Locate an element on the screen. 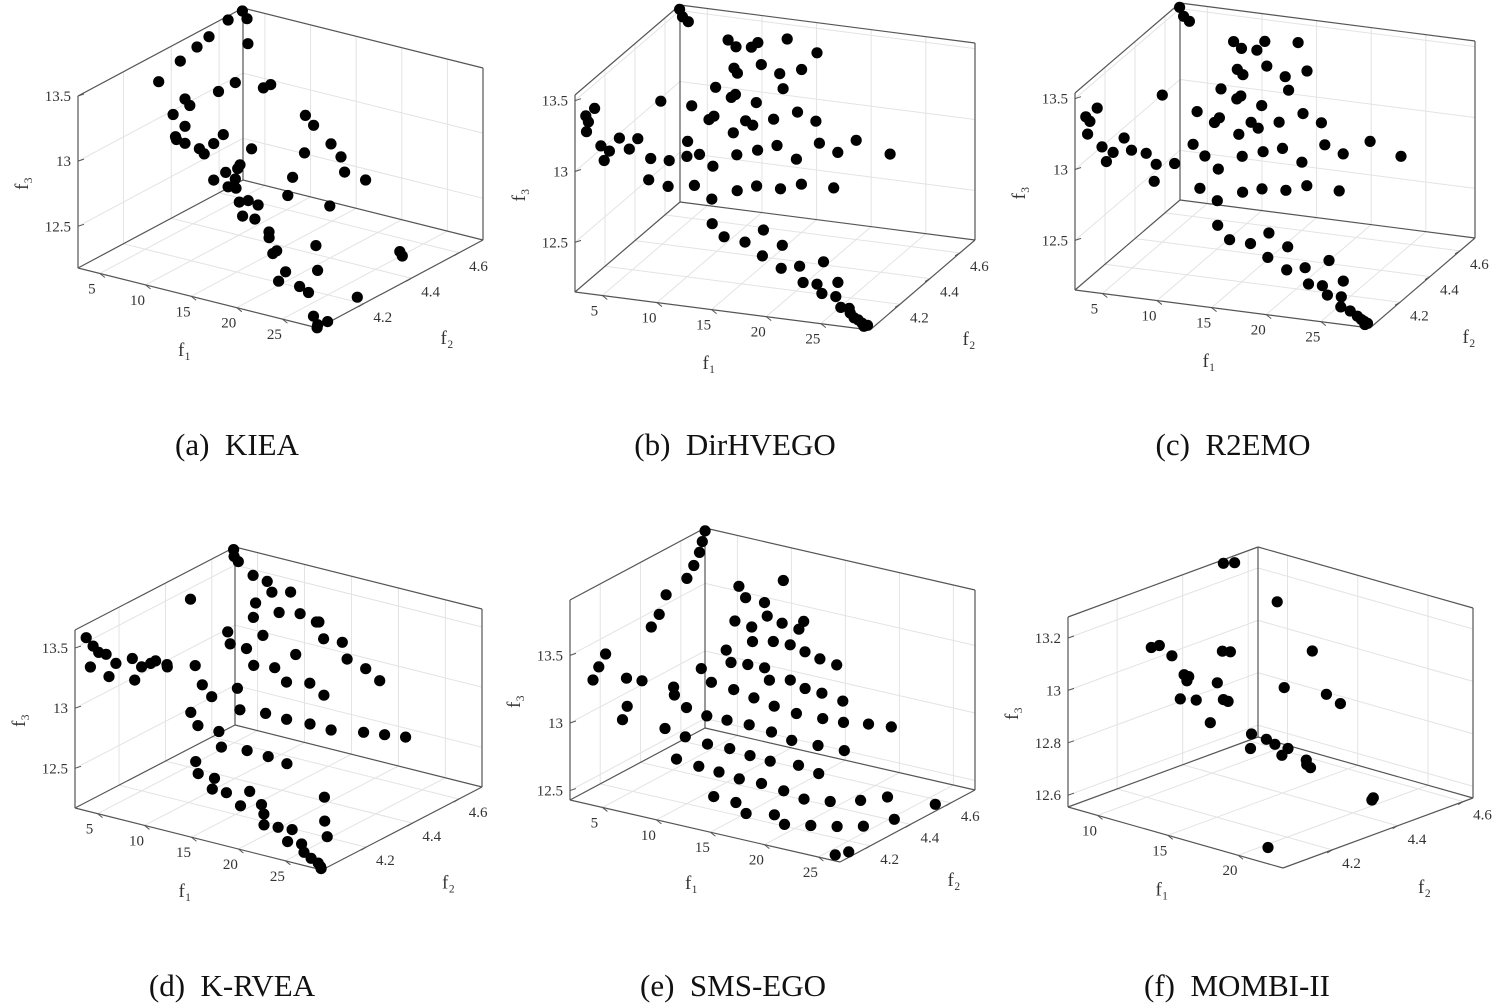 This screenshot has width=1497, height=1005. z-tick-label: 13.5 is located at coordinates (55, 649).